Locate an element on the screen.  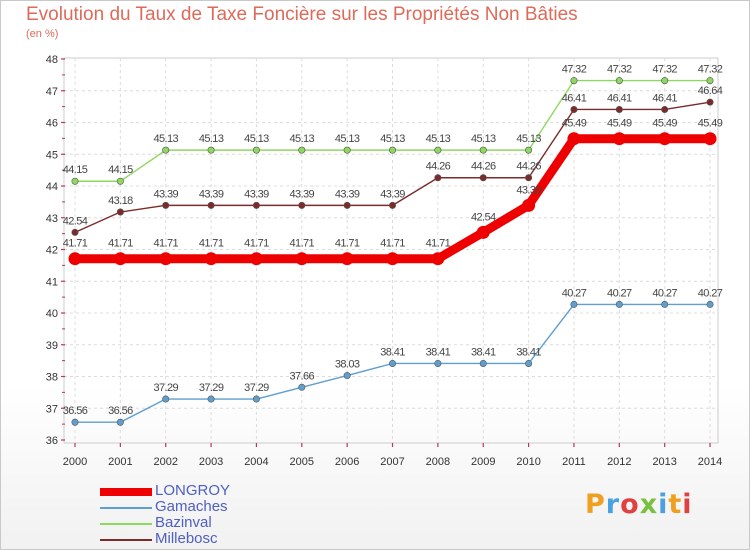
y-tick-label: 41 is located at coordinates (52, 282).